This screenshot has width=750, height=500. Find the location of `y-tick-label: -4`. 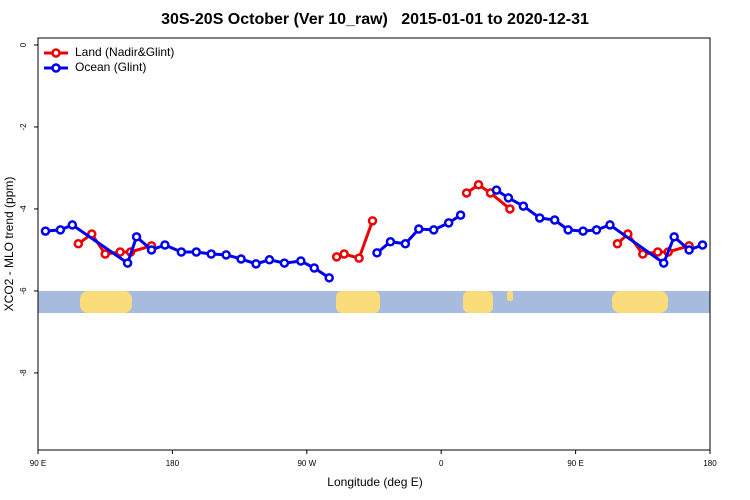

y-tick-label: -4 is located at coordinates (23, 209).